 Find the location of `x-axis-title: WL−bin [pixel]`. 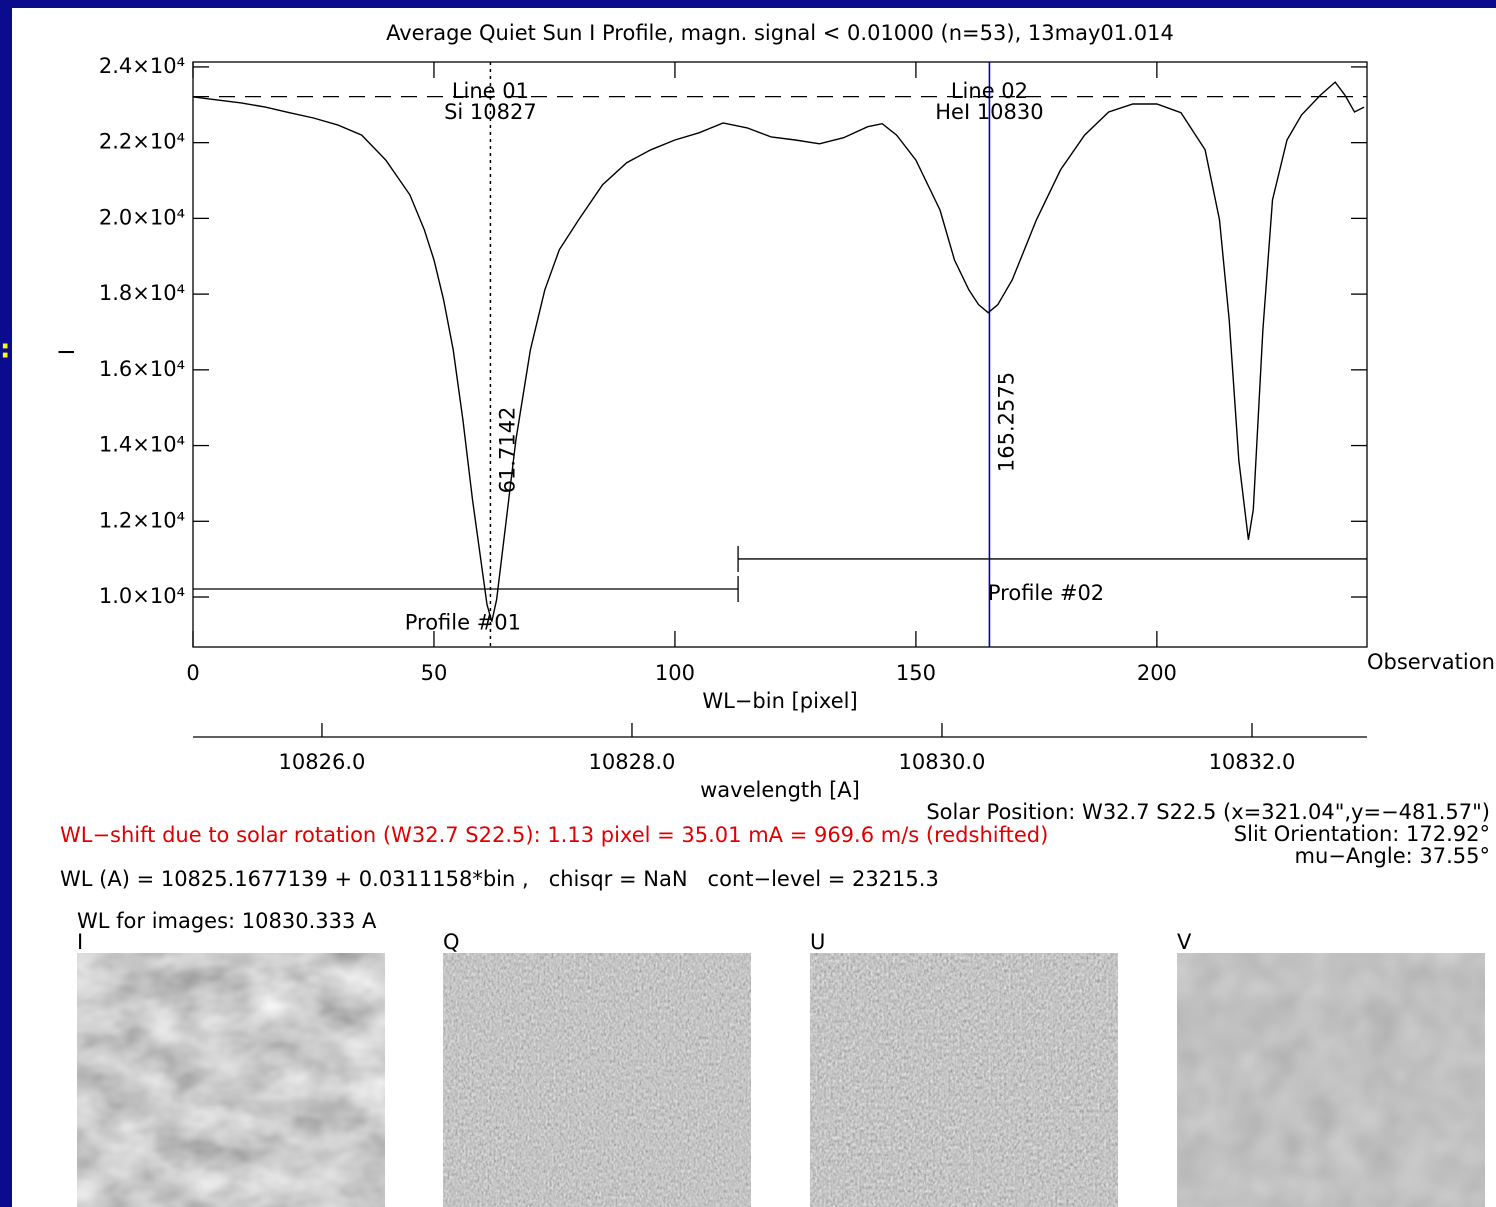

x-axis-title: WL−bin [pixel] is located at coordinates (779, 701).